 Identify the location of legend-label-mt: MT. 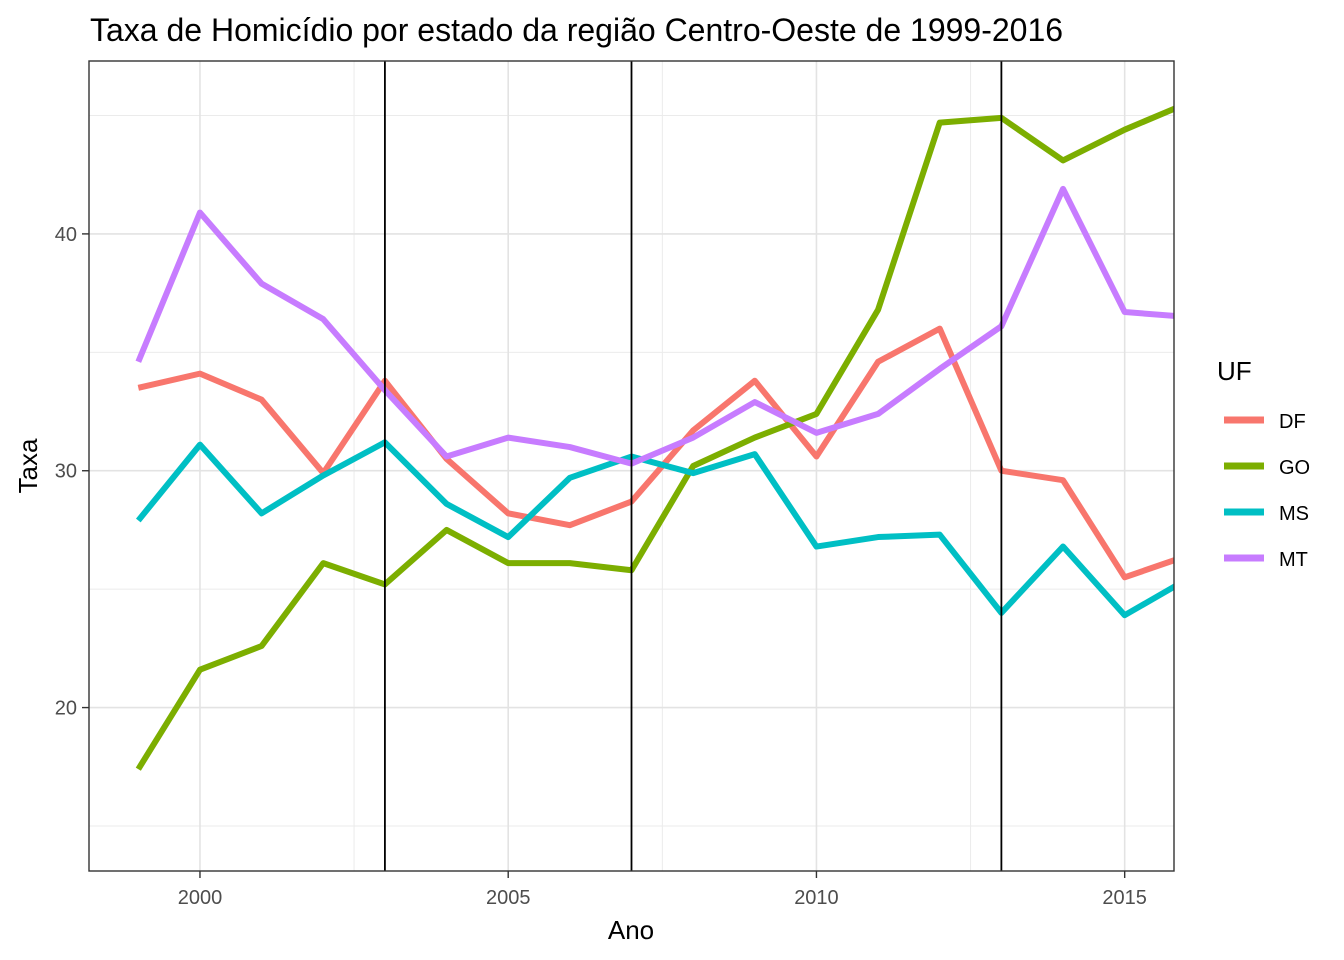
(1293, 560).